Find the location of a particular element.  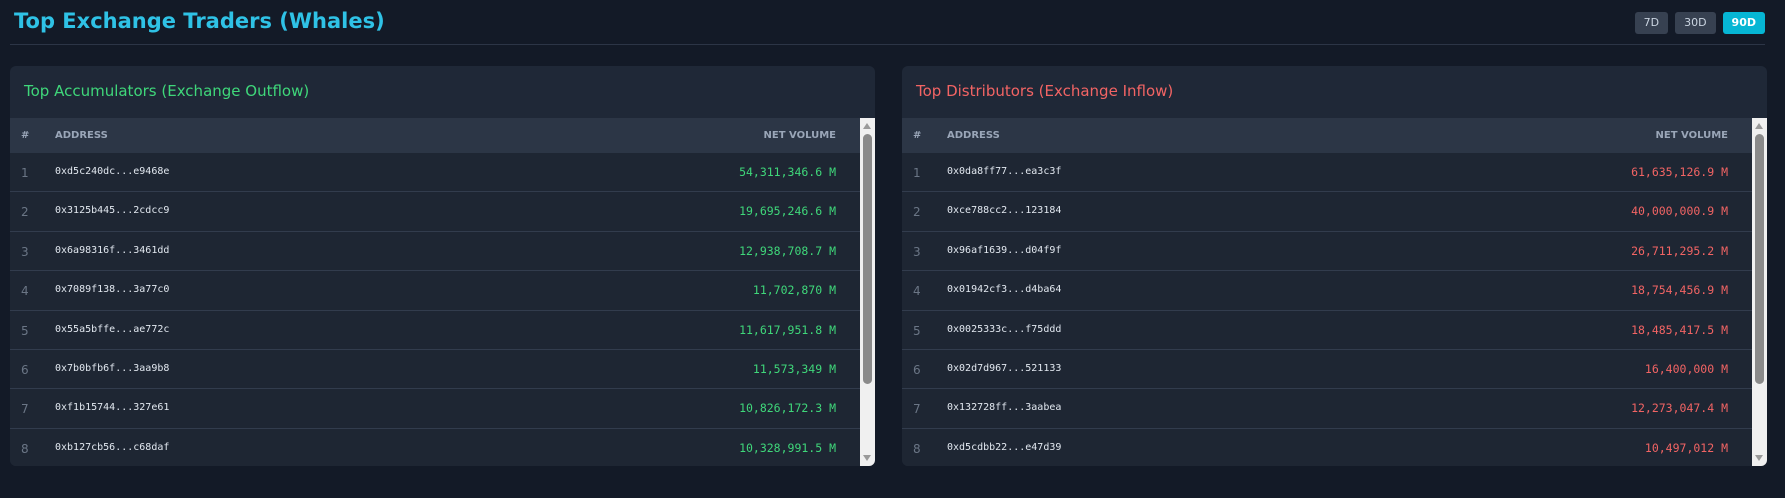

row-address: 0xd5cdbb22...e47d39 is located at coordinates (1004, 447).